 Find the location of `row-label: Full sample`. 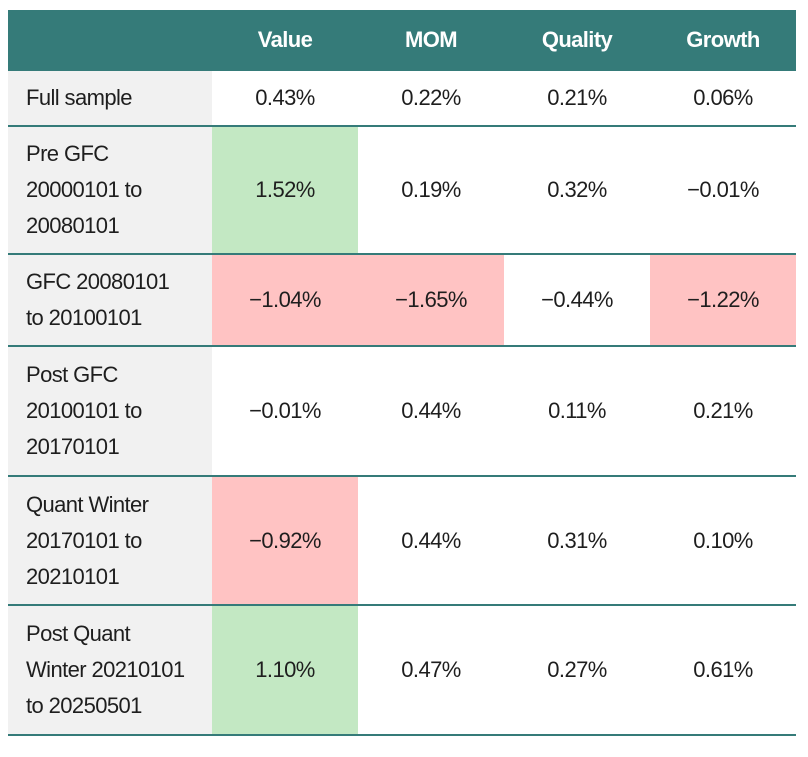

row-label: Full sample is located at coordinates (110, 97).